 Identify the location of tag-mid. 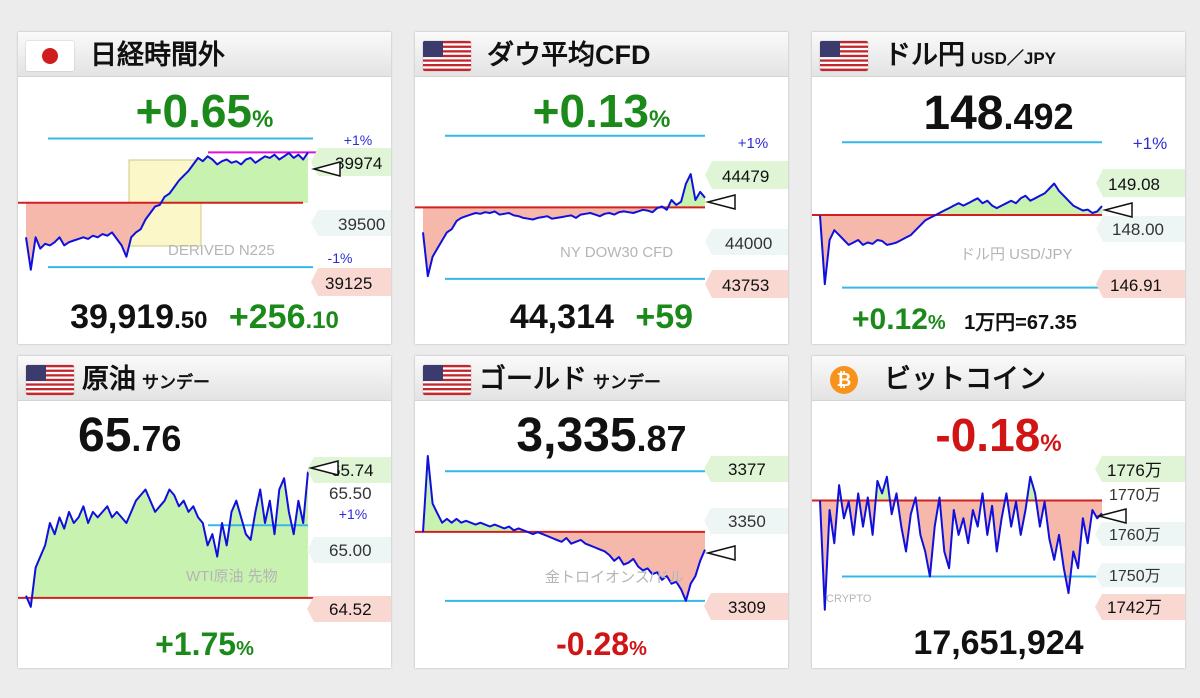
(746, 242).